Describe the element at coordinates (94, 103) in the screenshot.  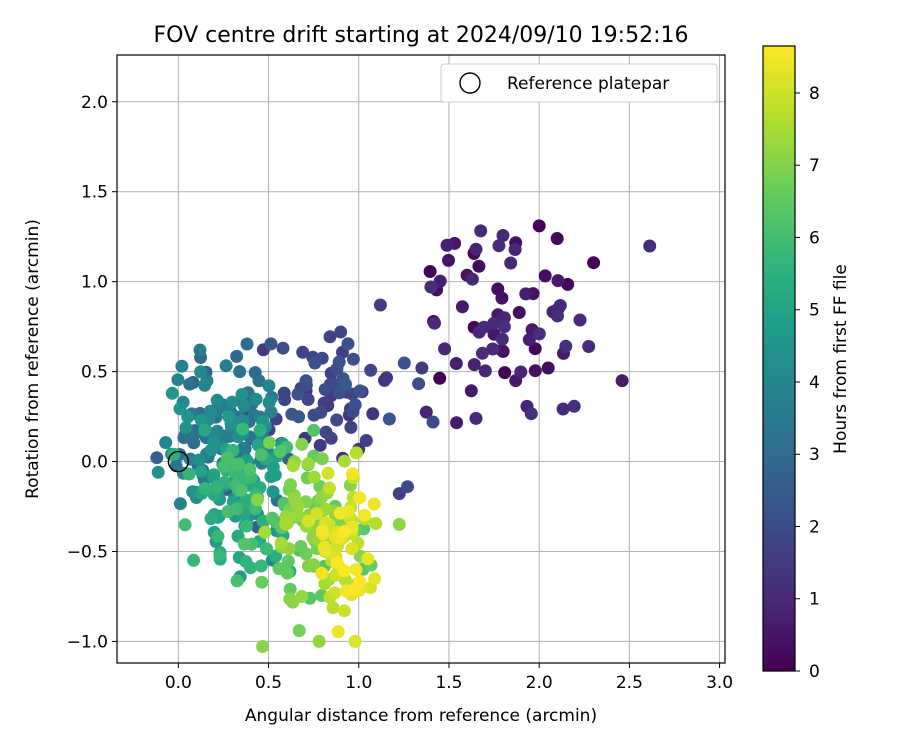
I see `y-tick-label: 2.0` at that location.